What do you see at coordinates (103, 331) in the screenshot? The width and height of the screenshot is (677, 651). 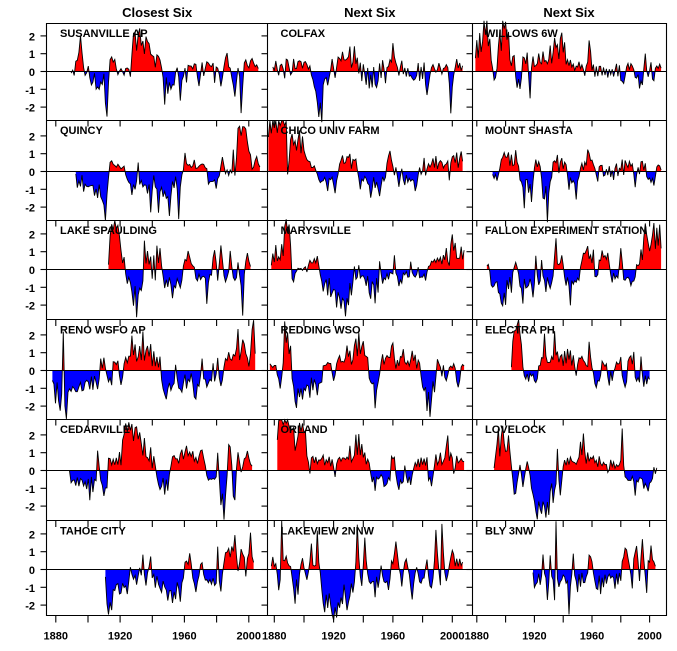 I see `svg-text: RENO WSFO AP` at bounding box center [103, 331].